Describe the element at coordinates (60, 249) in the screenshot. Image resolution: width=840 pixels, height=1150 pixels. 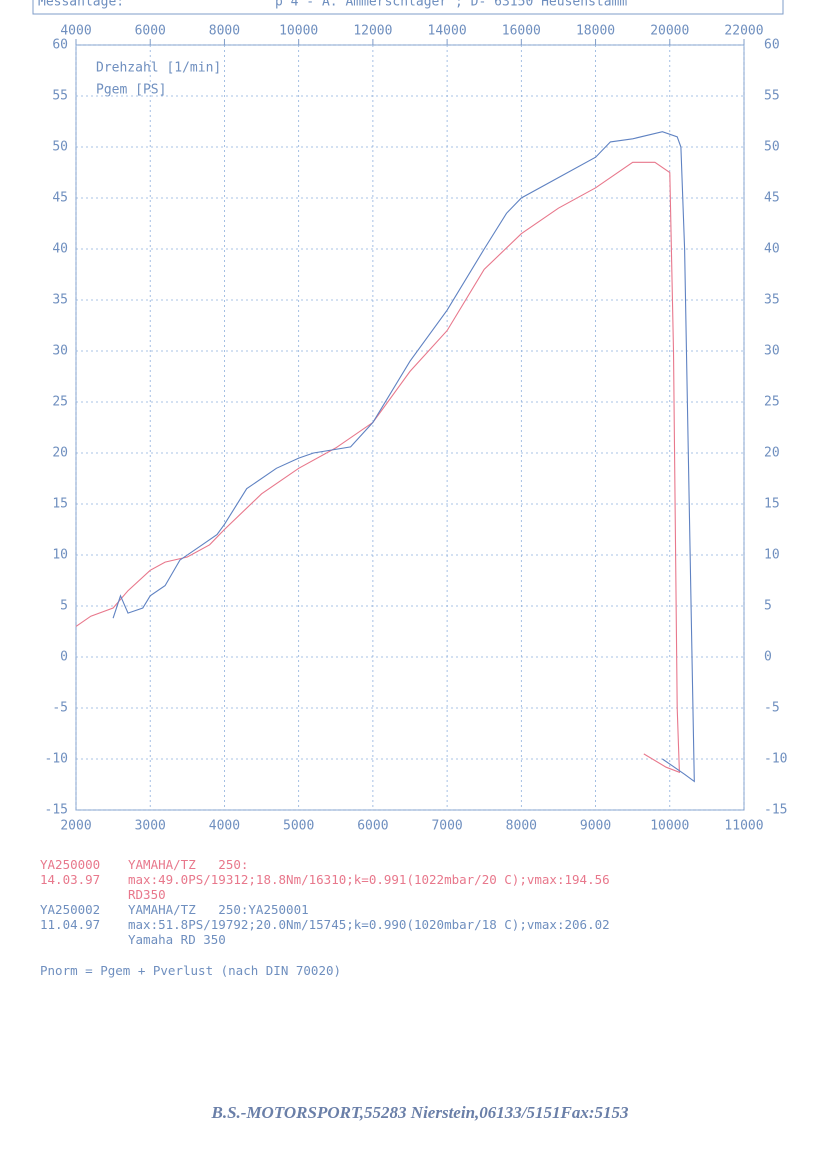
I see `y-tick-label: 40` at that location.